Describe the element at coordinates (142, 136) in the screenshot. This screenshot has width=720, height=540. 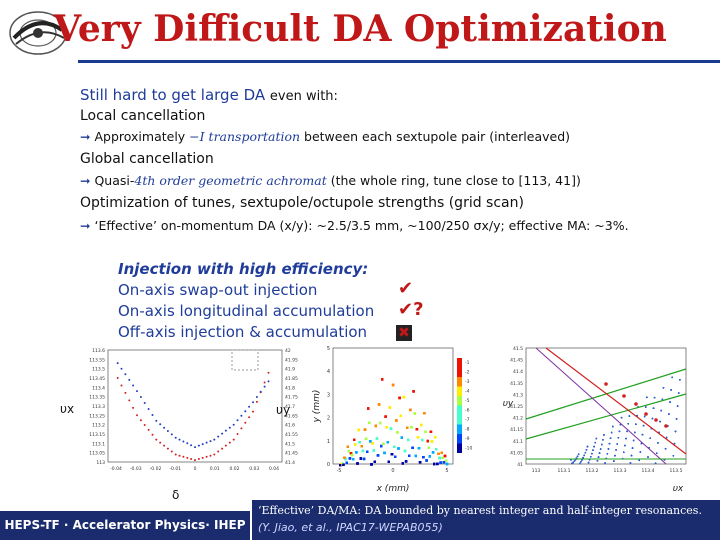
I see `arrow-pre: Approximately` at that location.